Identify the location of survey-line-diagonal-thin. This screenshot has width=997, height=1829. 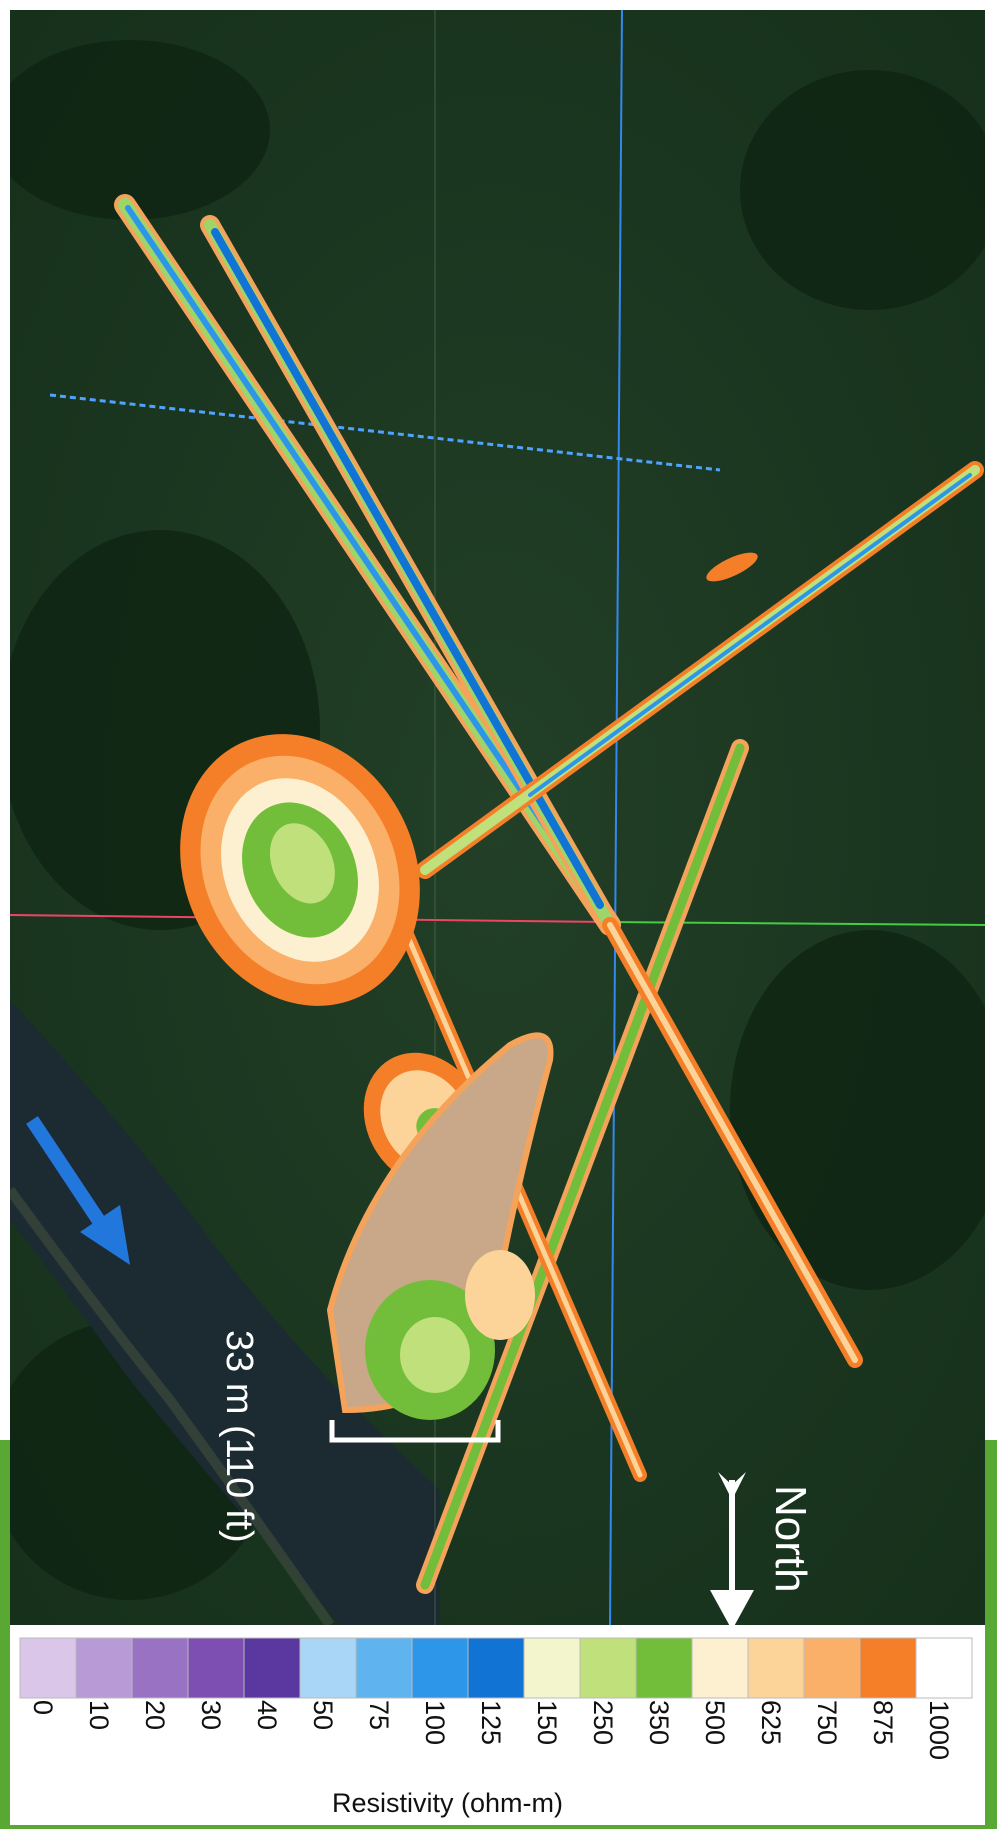
(385, 432).